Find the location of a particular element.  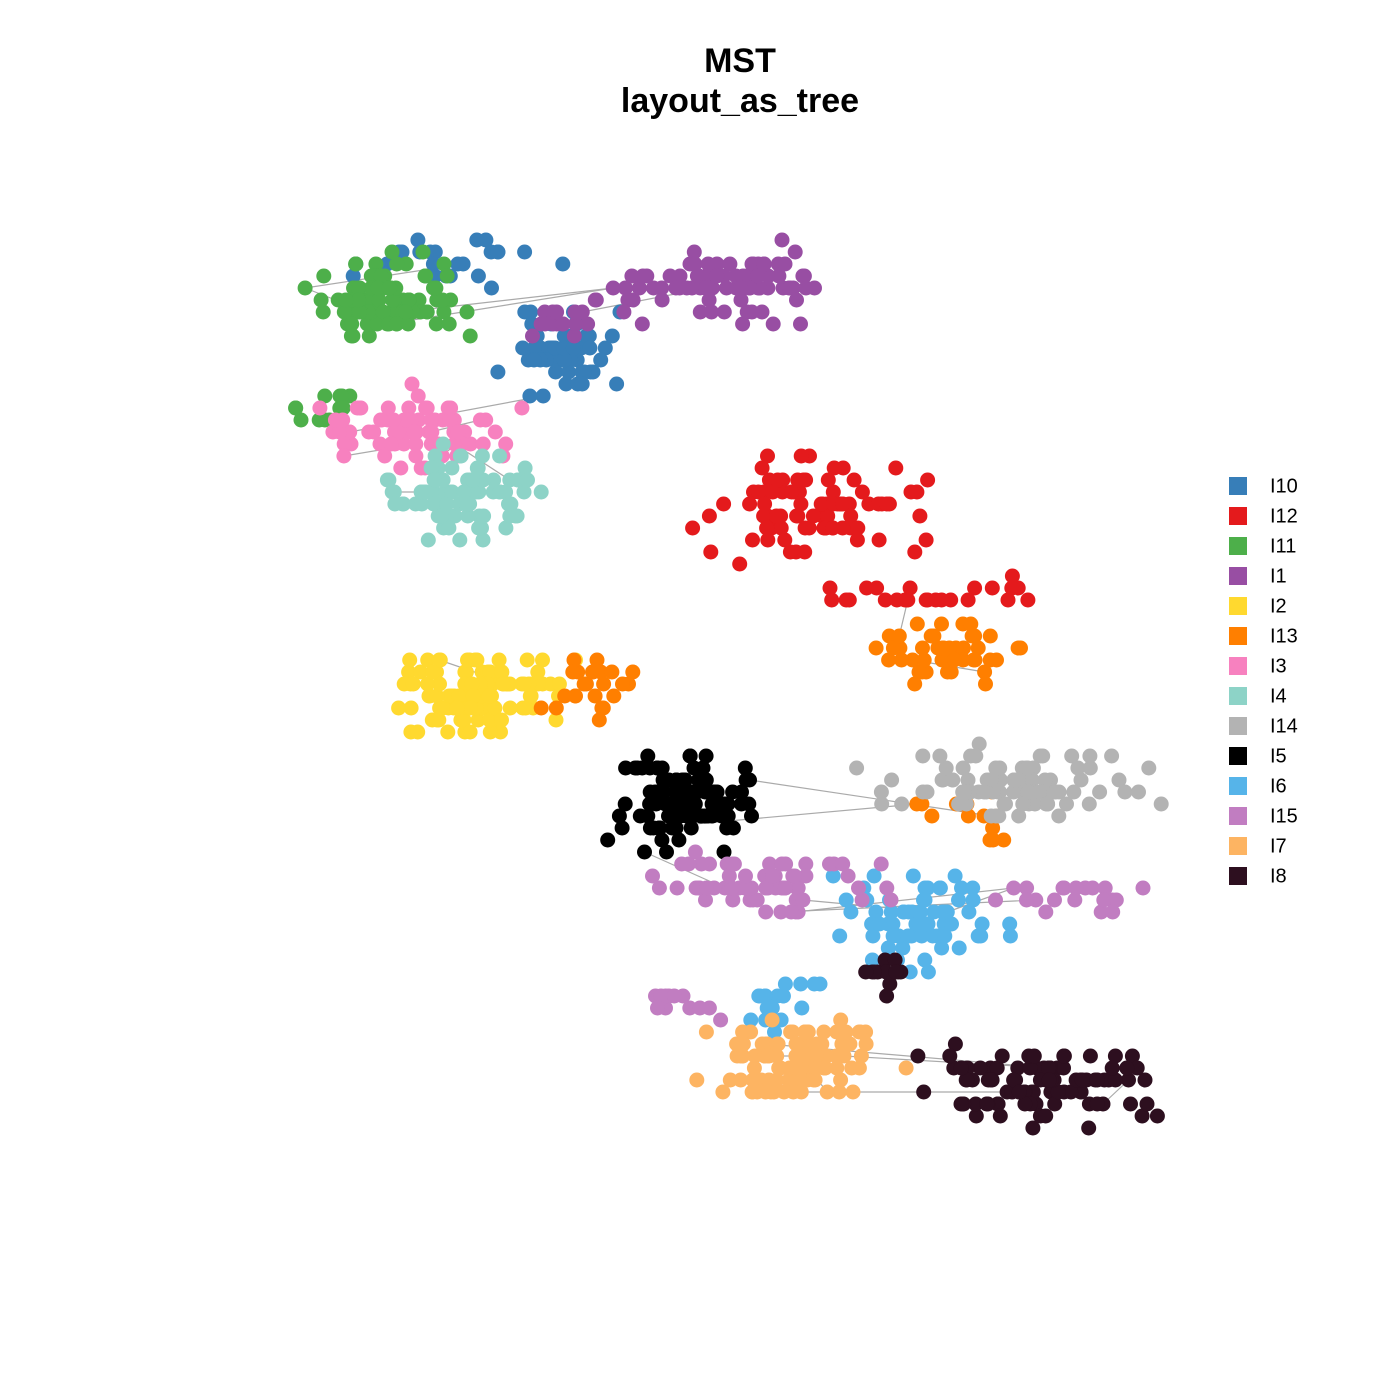

legend-label: I4 is located at coordinates (1278, 696).